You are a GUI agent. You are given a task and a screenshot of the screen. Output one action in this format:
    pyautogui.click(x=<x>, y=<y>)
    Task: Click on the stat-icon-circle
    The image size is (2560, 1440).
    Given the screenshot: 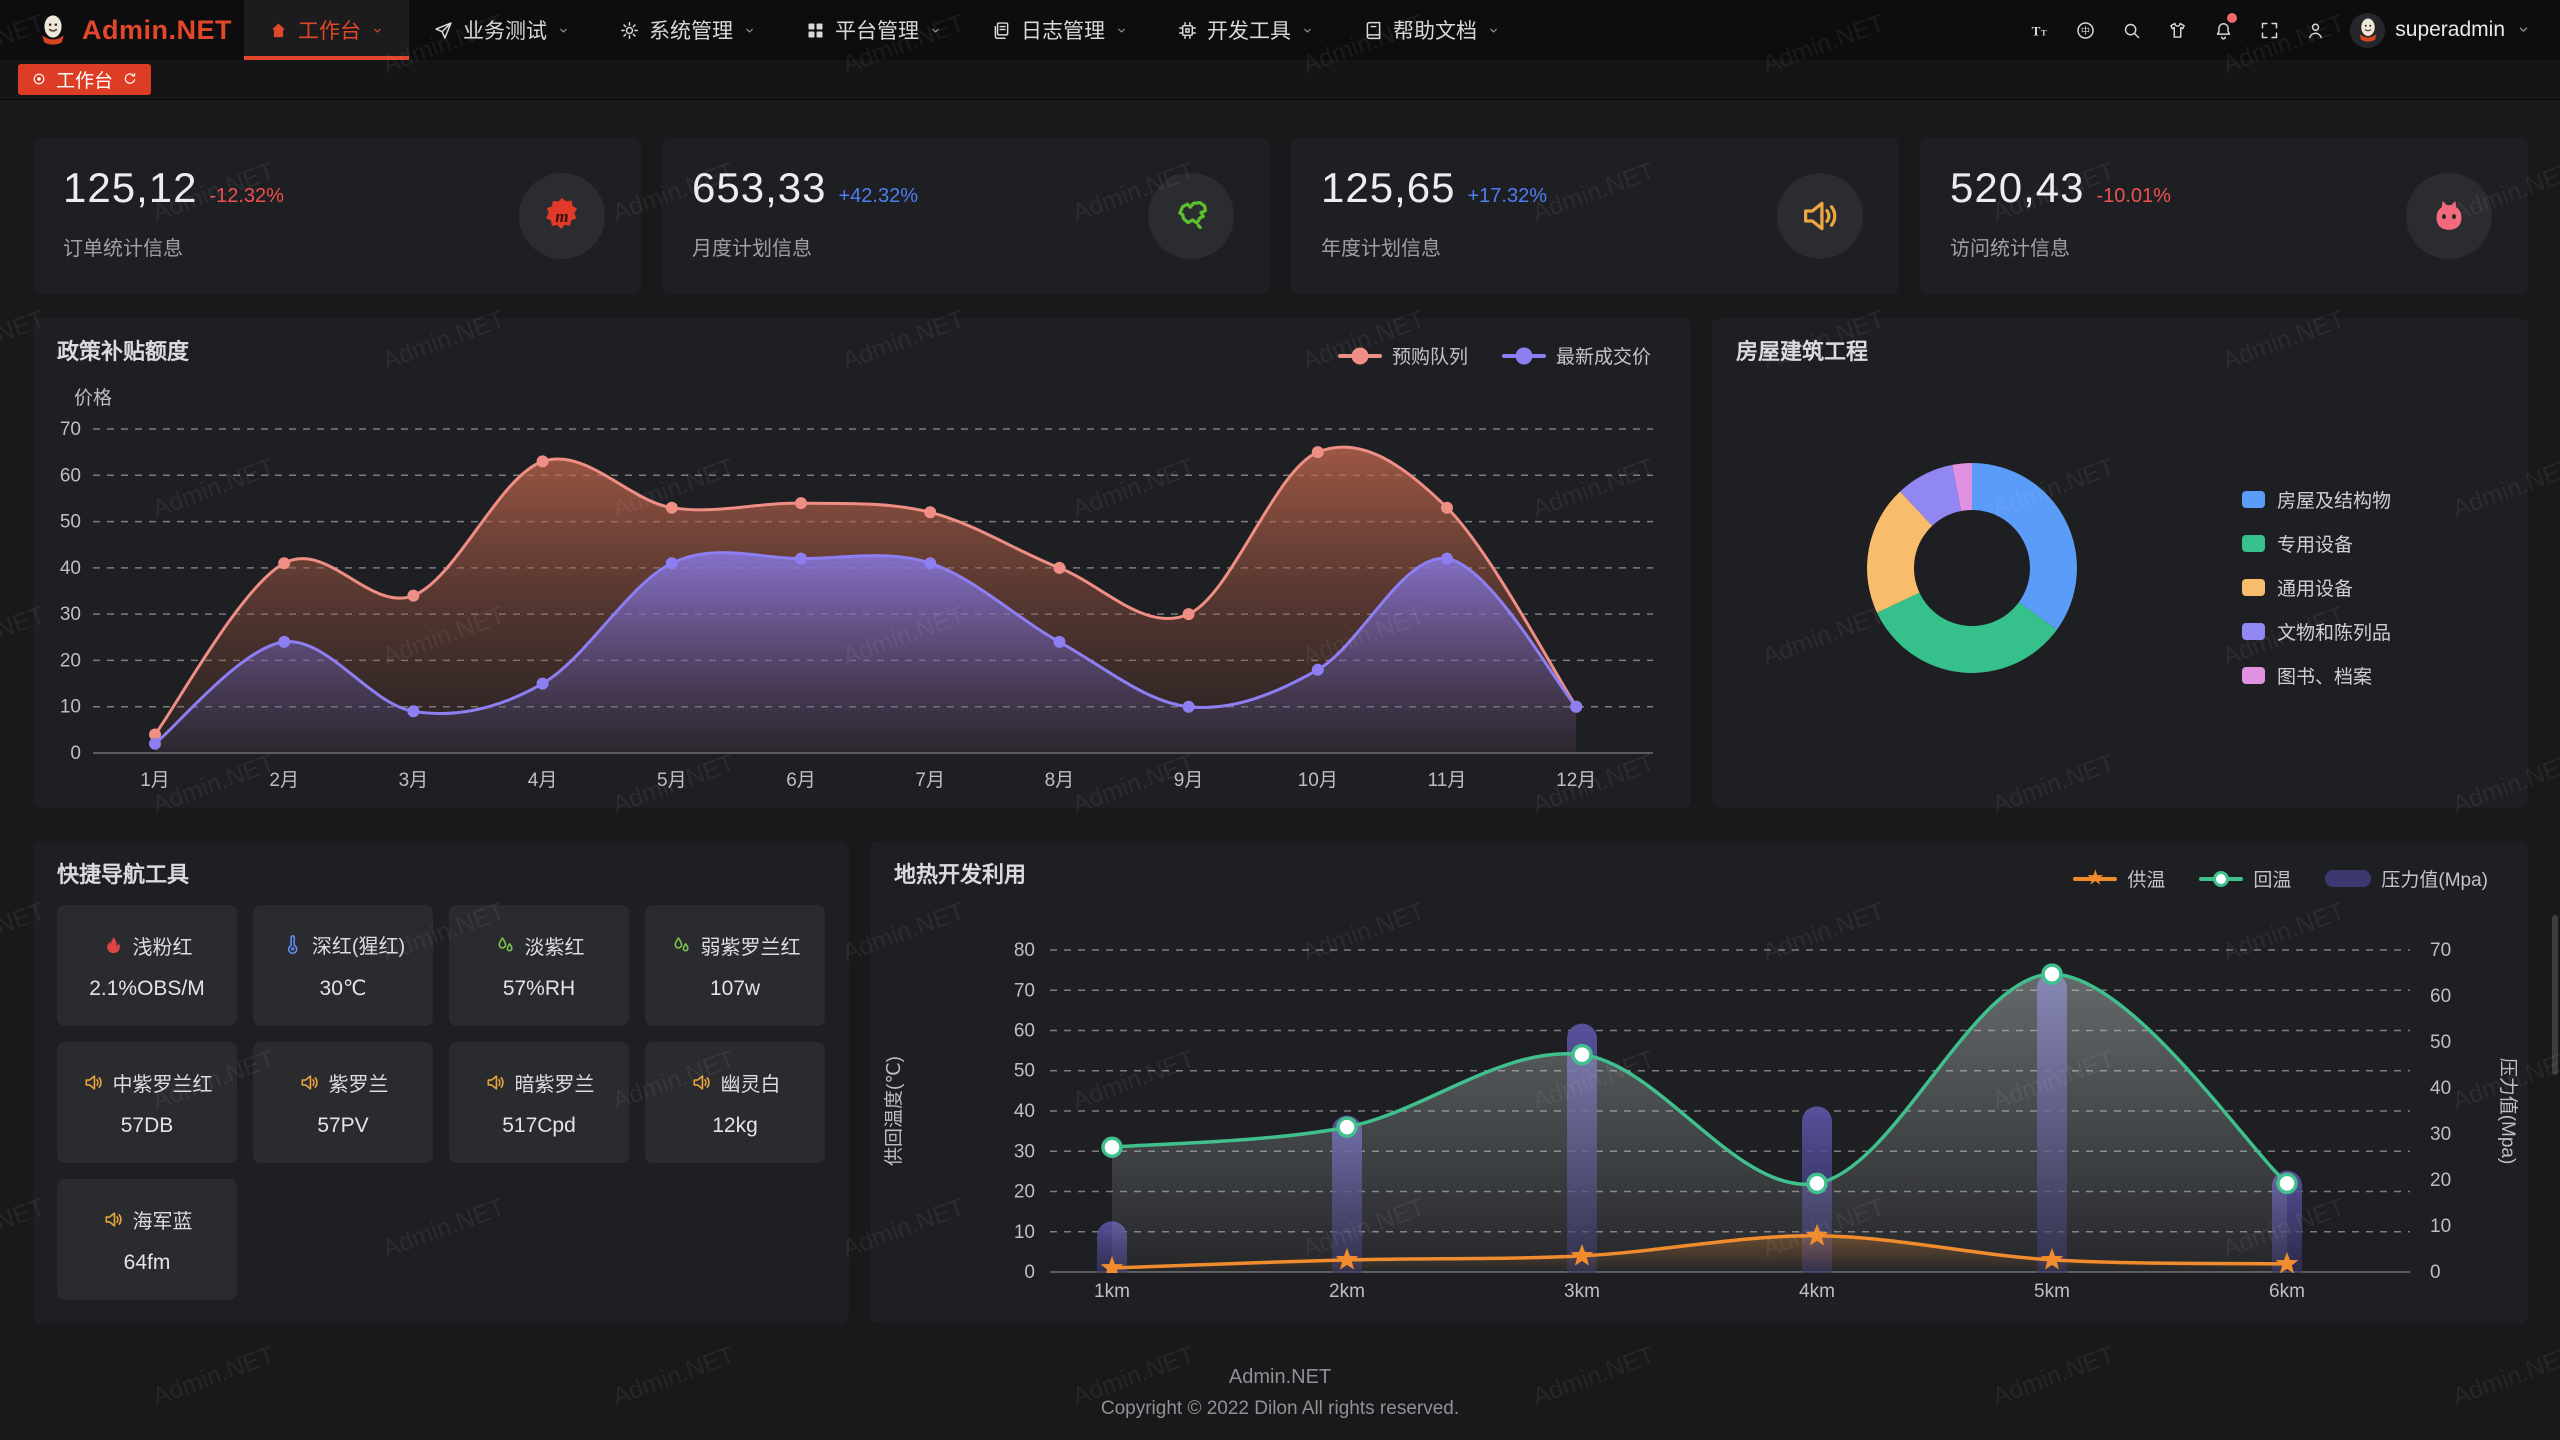 What is the action you would take?
    pyautogui.click(x=1820, y=216)
    